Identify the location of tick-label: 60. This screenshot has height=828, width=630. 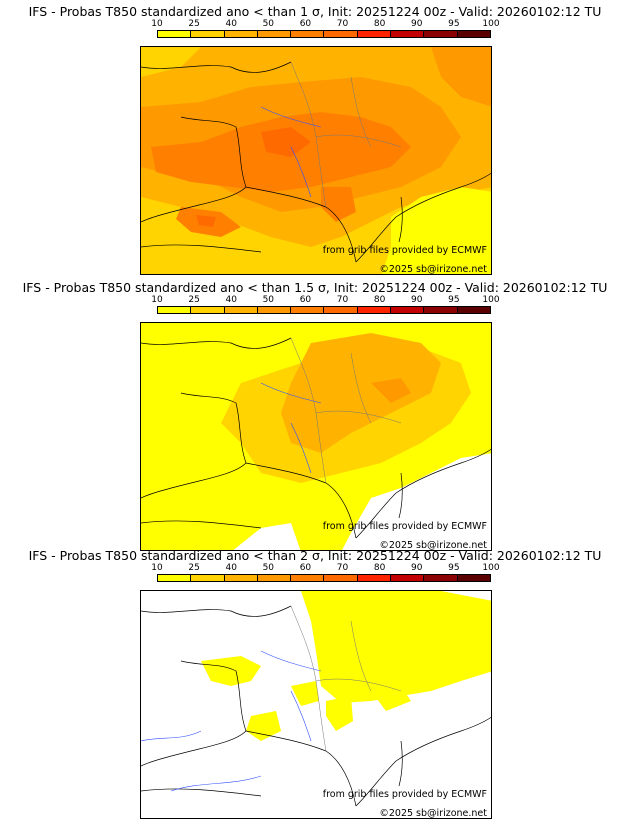
(305, 568).